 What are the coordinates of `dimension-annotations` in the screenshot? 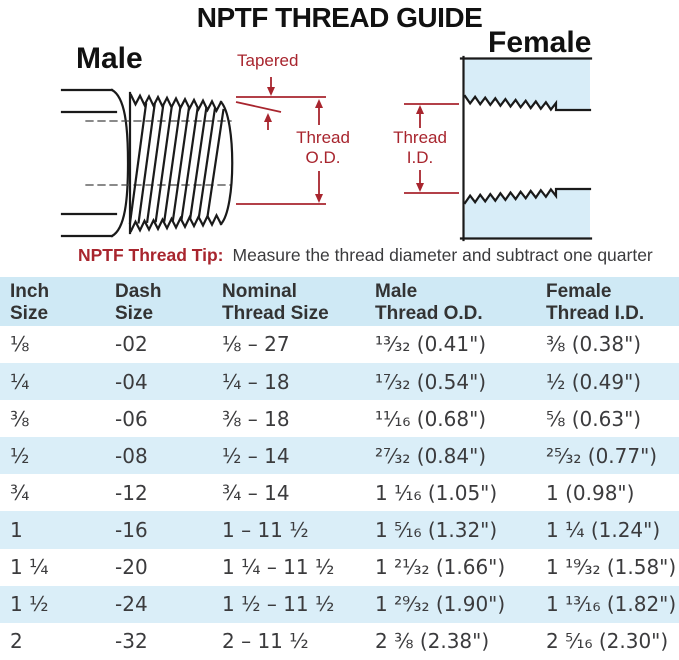 It's located at (347, 141).